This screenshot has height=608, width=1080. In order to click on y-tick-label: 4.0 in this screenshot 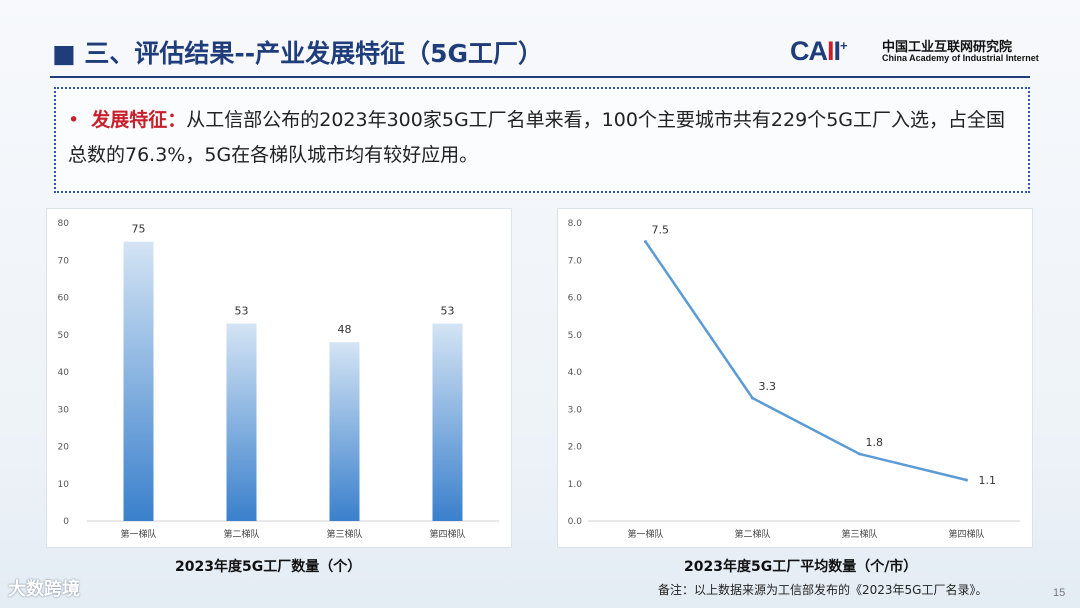, I will do `click(575, 373)`.